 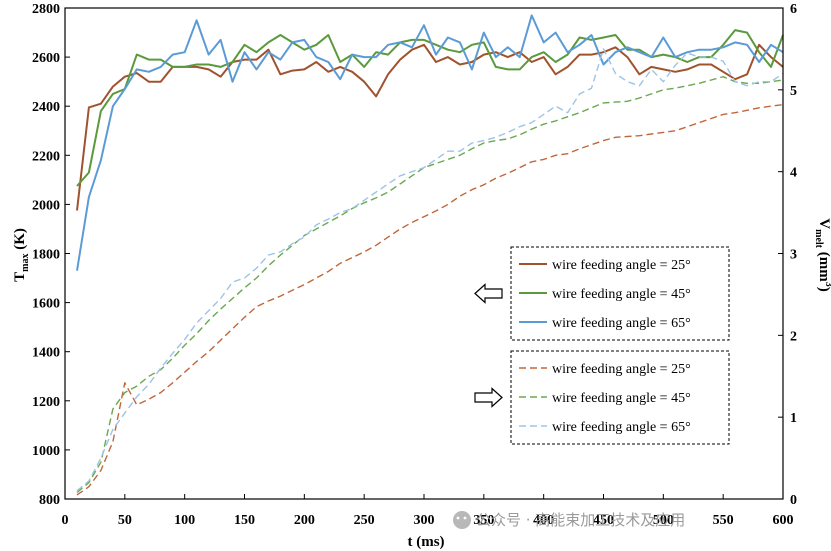 What do you see at coordinates (793, 500) in the screenshot?
I see `y-right-tick-label: 0` at bounding box center [793, 500].